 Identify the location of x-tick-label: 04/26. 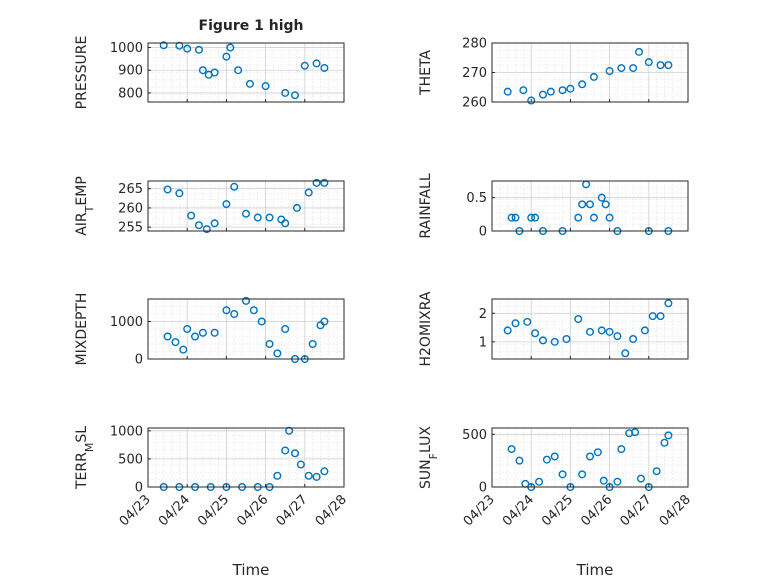
(596, 510).